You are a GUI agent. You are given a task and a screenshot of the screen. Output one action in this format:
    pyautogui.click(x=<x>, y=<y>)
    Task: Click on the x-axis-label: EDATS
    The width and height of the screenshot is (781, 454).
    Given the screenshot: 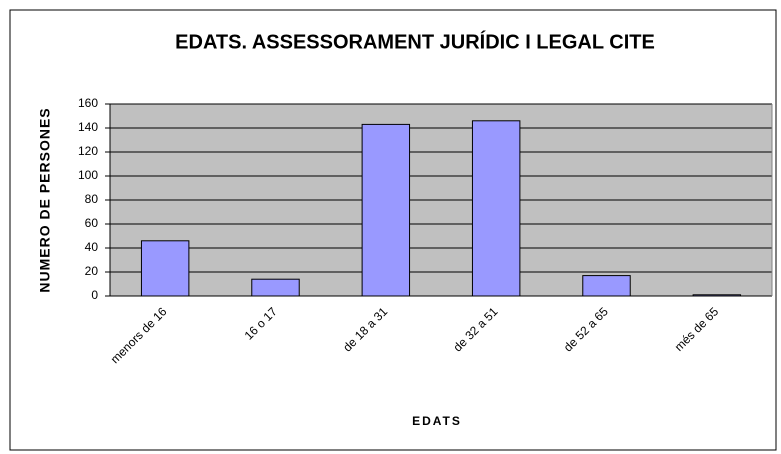 What is the action you would take?
    pyautogui.click(x=437, y=421)
    